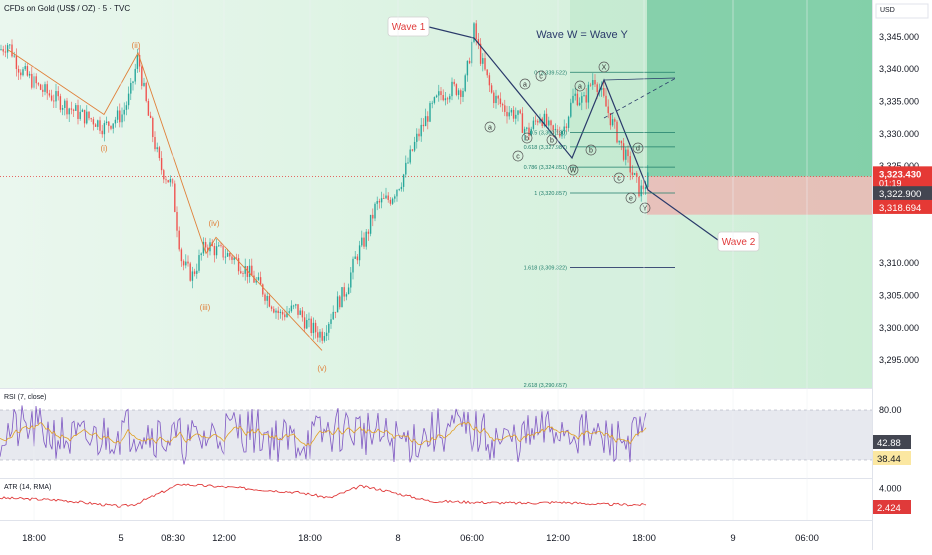 This screenshot has height=555, width=932. I want to click on elliott-label: (iv), so click(213, 223).